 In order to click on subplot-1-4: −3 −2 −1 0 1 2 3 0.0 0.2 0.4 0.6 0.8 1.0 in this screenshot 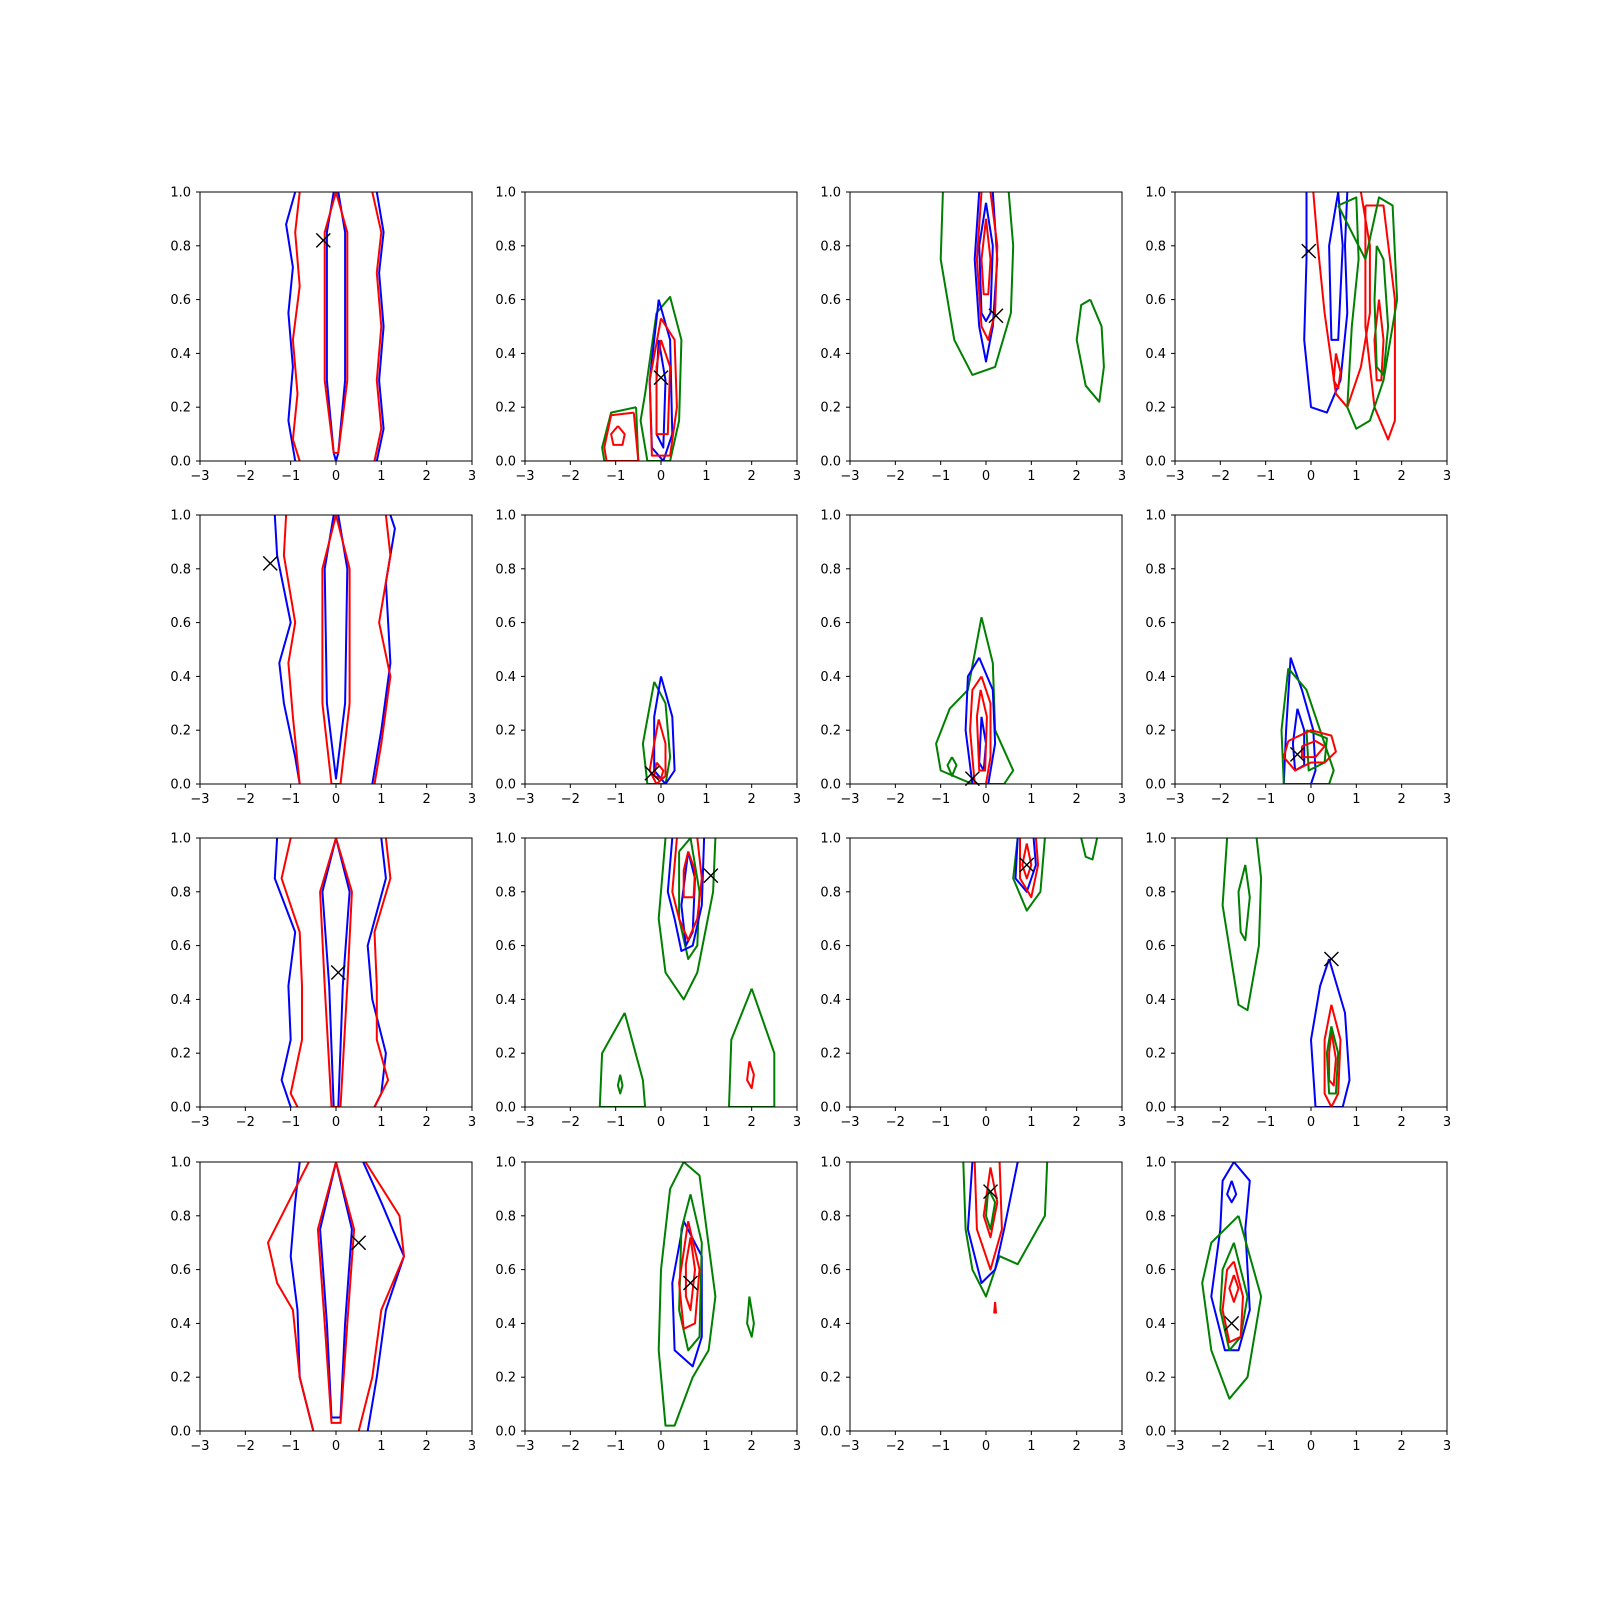, I will do `click(1298, 335)`.